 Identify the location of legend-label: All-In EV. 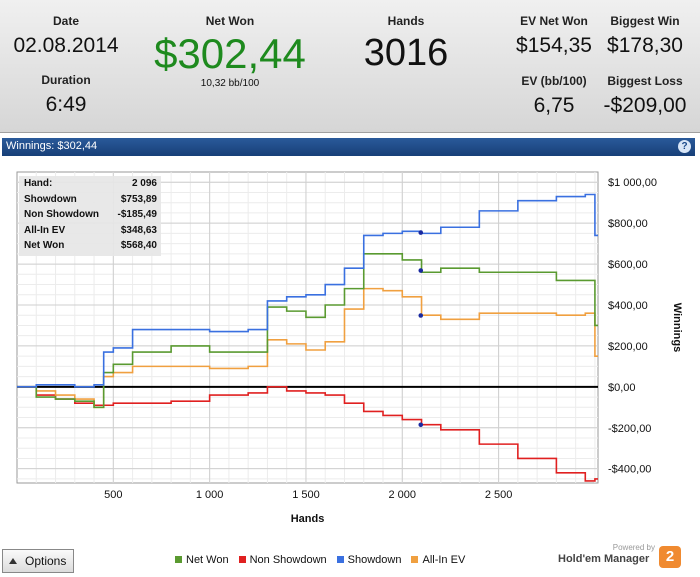
(444, 560).